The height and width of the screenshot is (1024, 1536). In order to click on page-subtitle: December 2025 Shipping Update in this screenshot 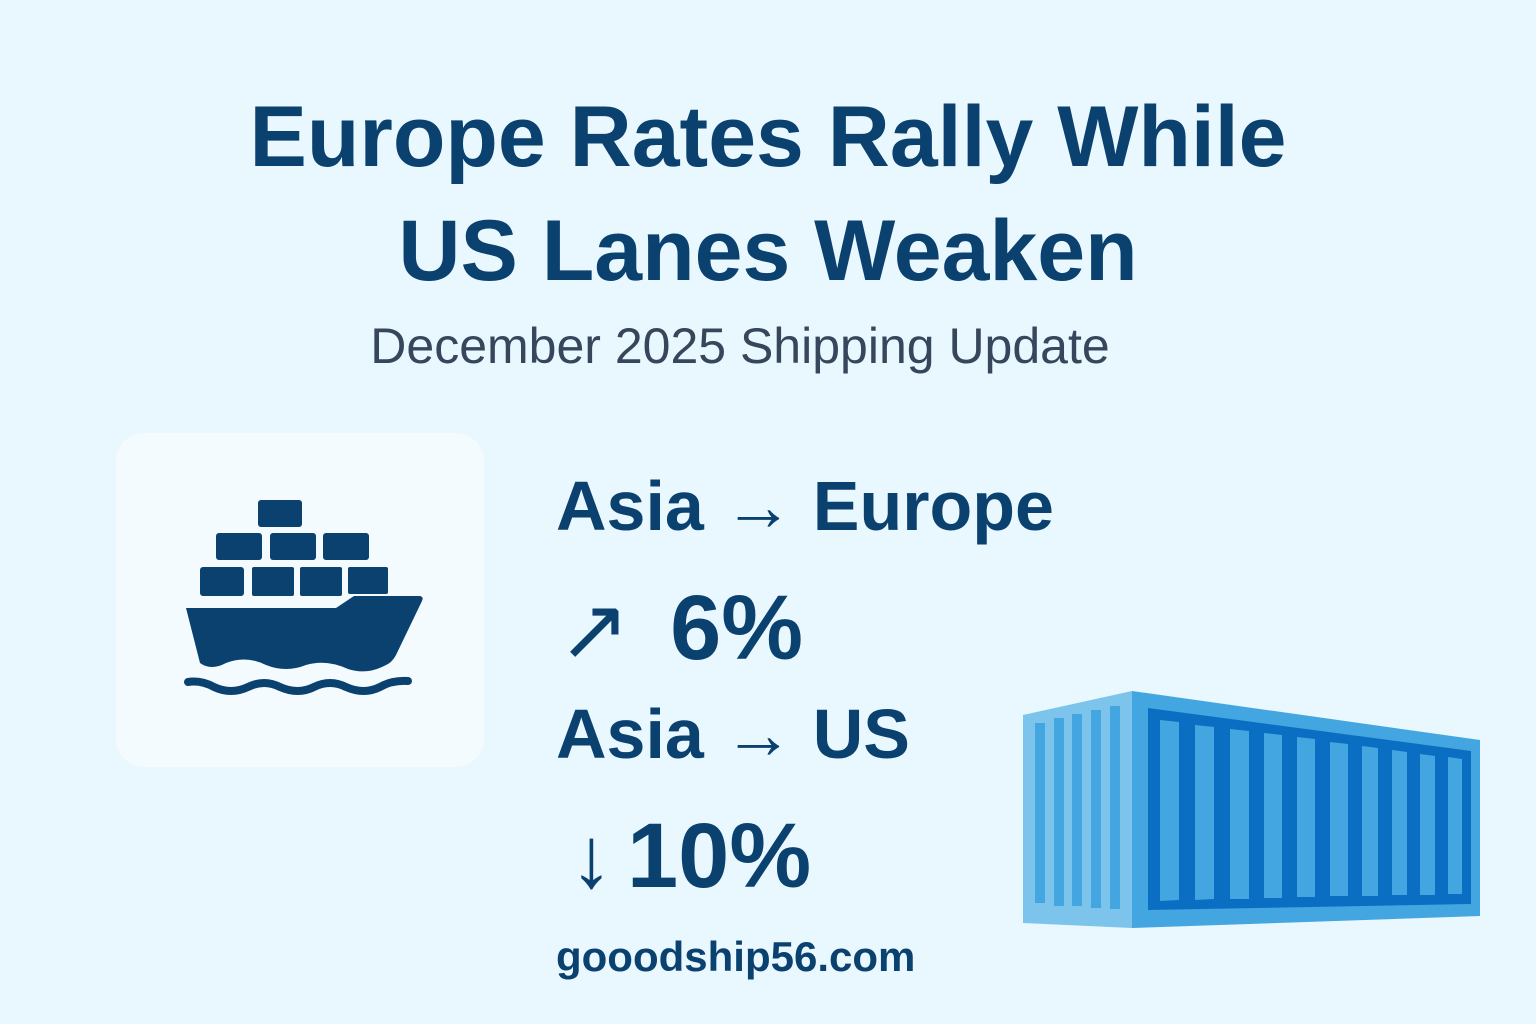, I will do `click(740, 346)`.